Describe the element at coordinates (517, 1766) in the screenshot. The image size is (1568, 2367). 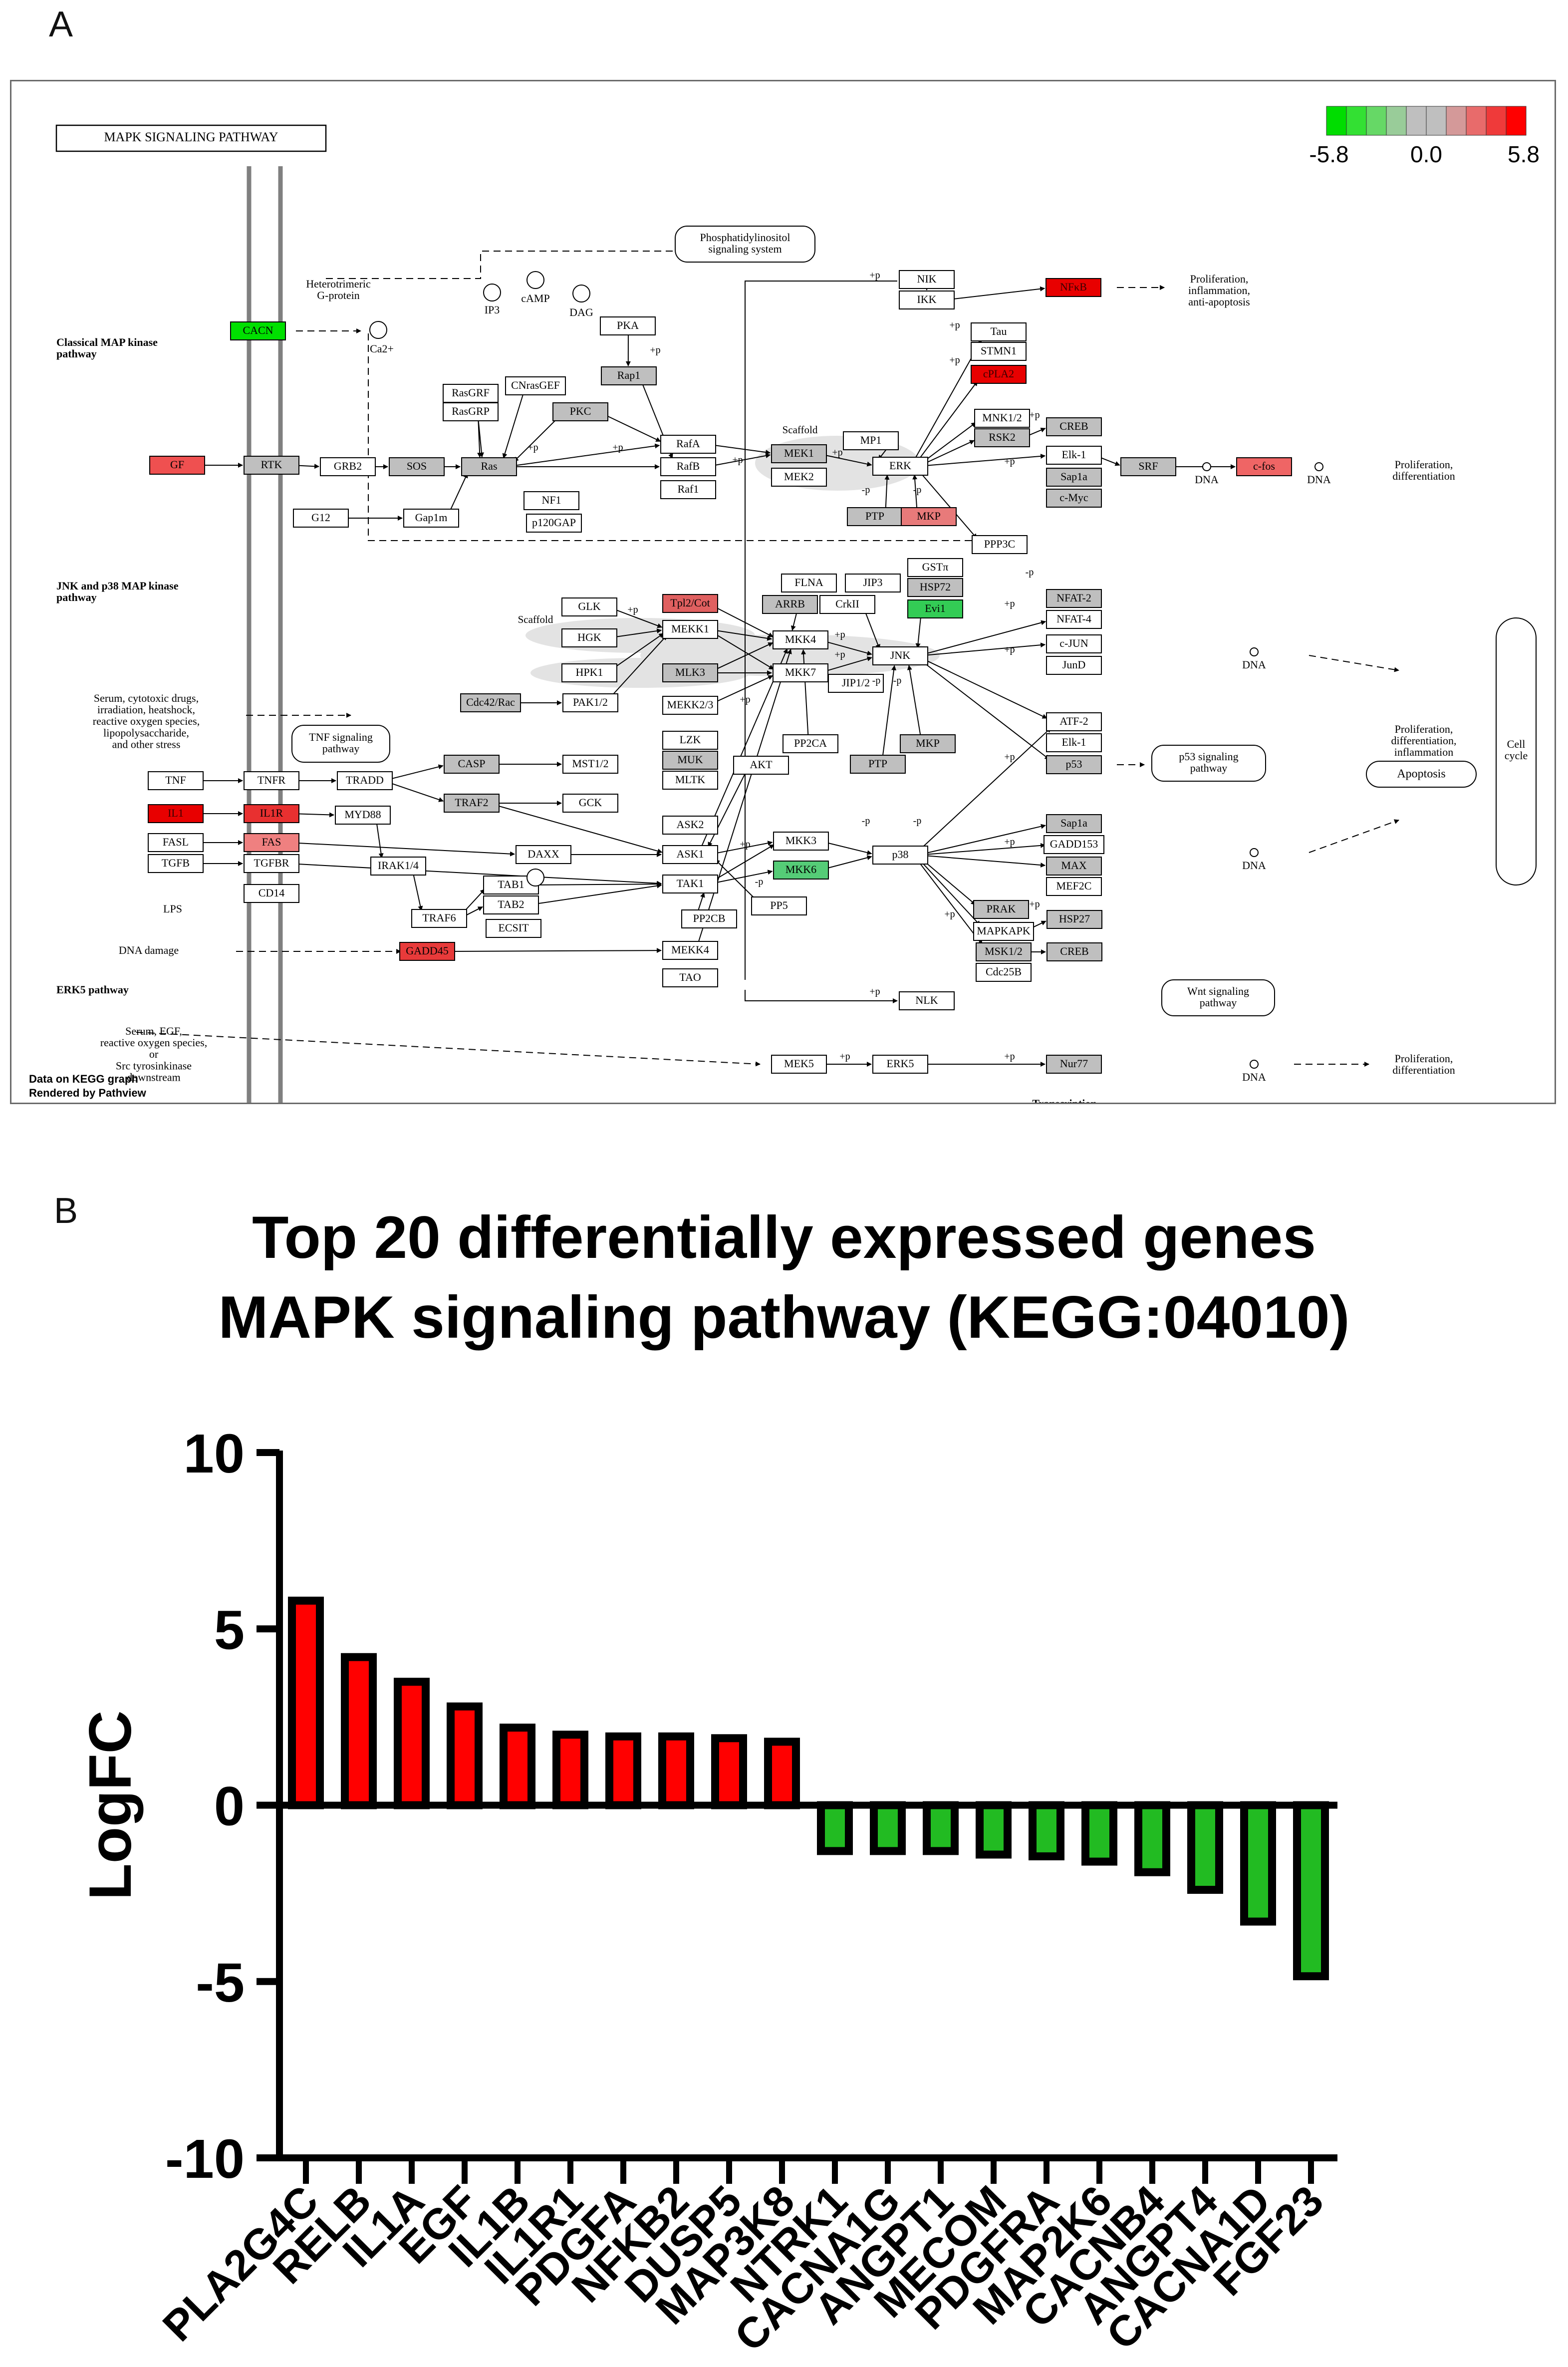
I see `bar-il1b` at that location.